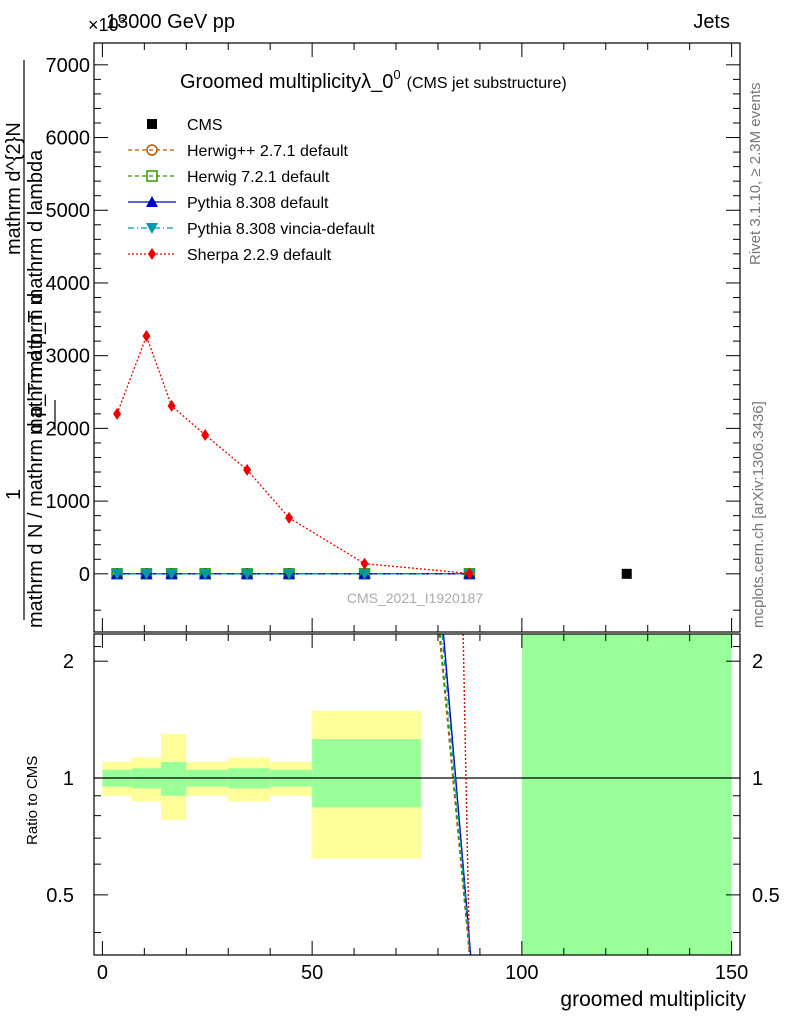  What do you see at coordinates (68, 211) in the screenshot?
I see `y-tick-label: 5000` at bounding box center [68, 211].